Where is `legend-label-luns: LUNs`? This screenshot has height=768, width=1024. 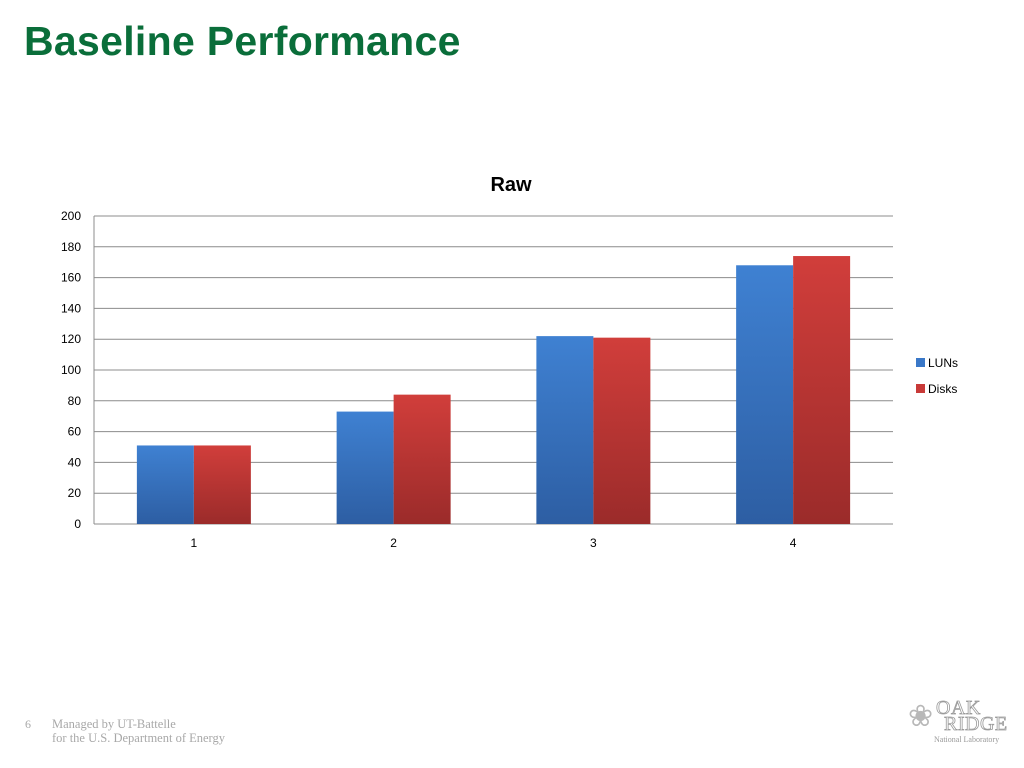 legend-label-luns: LUNs is located at coordinates (943, 363).